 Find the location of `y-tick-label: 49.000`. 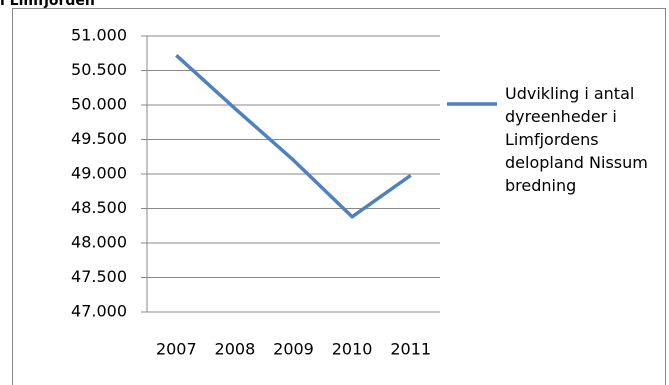

y-tick-label: 49.000 is located at coordinates (99, 173).